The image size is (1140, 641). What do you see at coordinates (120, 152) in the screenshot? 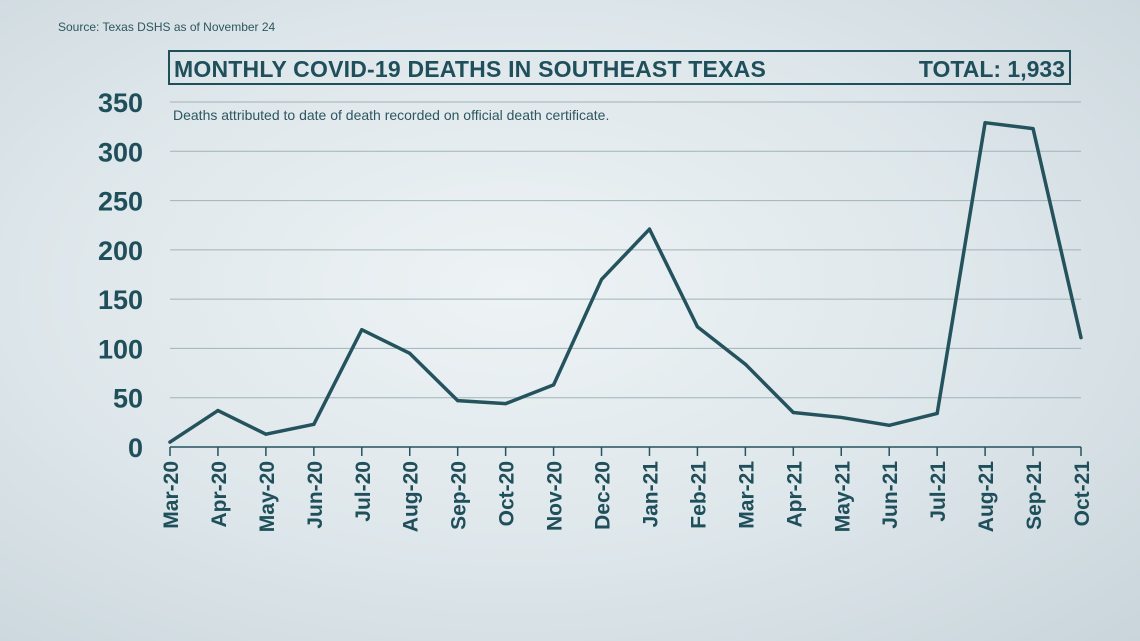
I see `y-tick-label: 300` at bounding box center [120, 152].